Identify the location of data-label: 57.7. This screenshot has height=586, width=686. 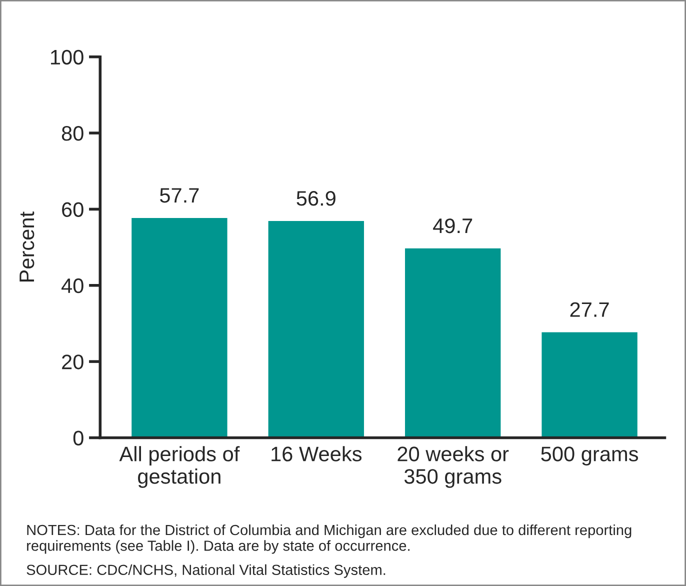
(179, 195).